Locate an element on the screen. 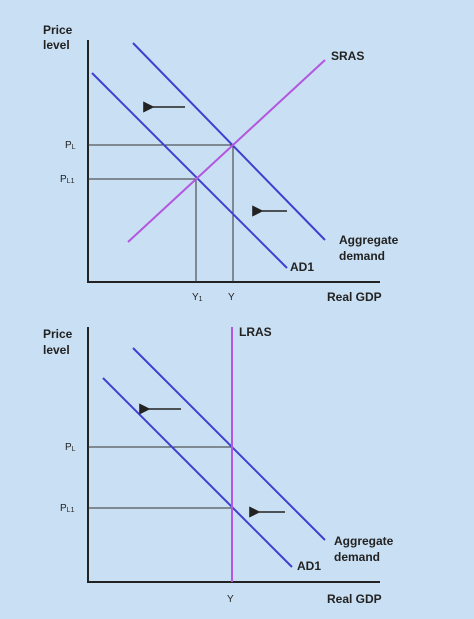 This screenshot has width=474, height=619. bottom-y-axis-label-line2: level is located at coordinates (56, 350).